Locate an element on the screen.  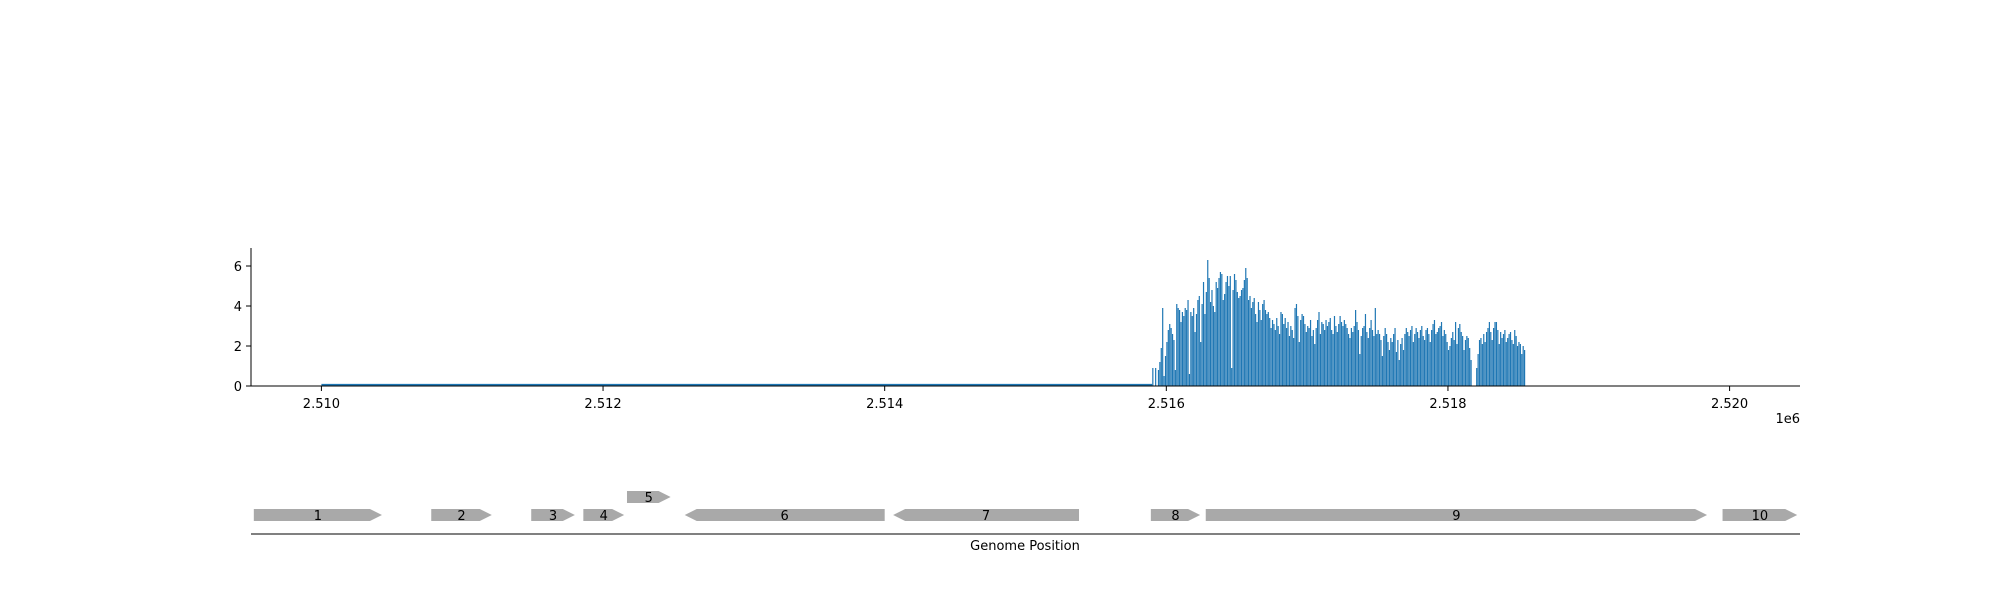
x-tick-label: 2.518 is located at coordinates (1447, 404).